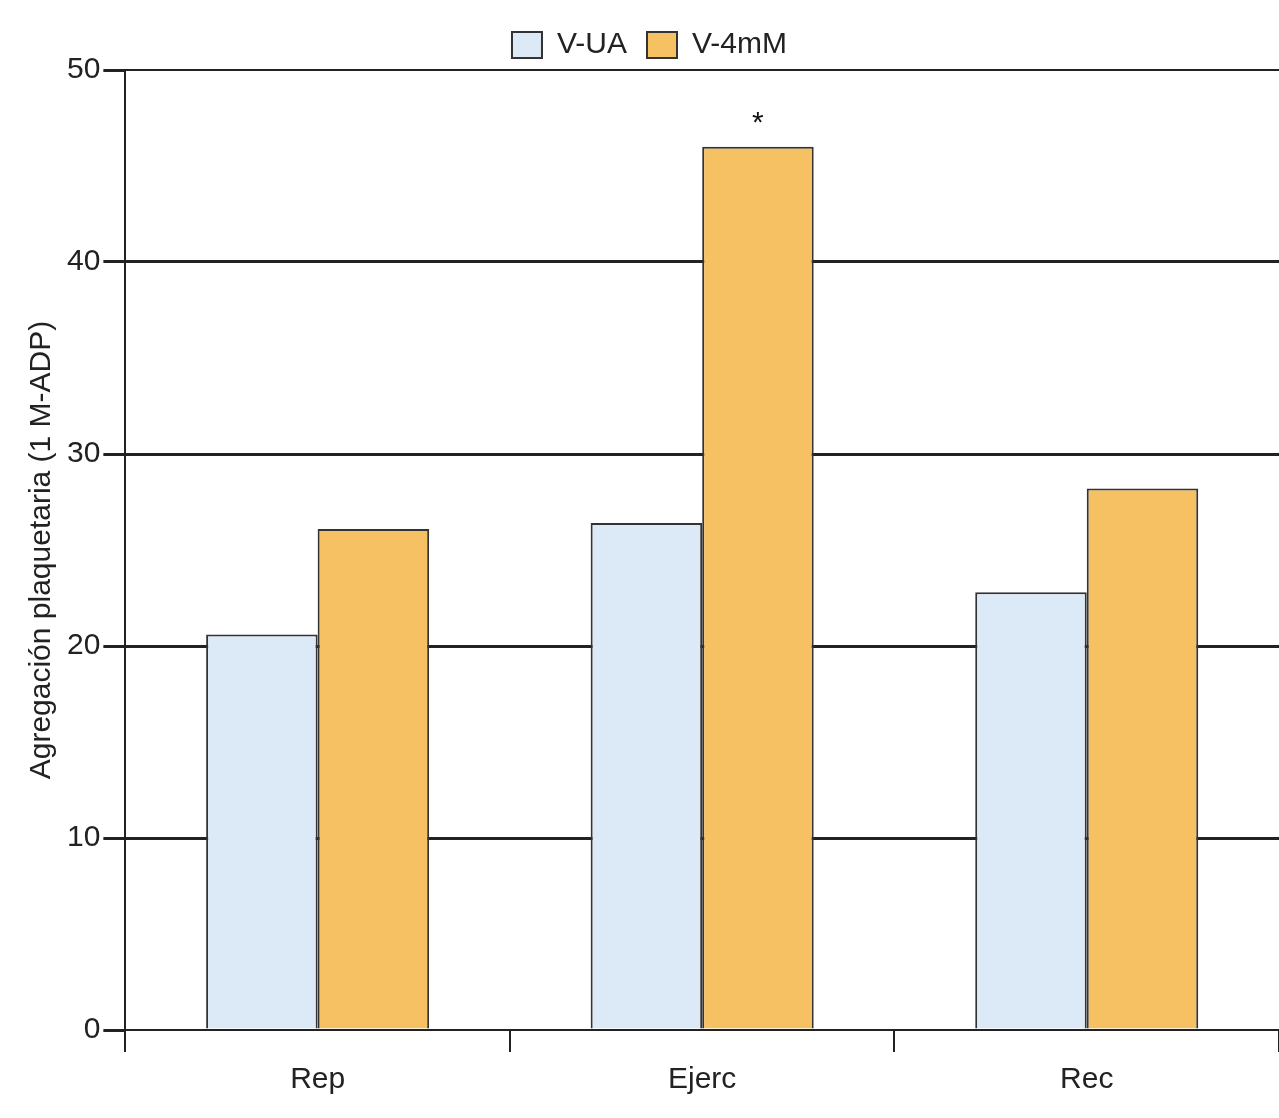  Describe the element at coordinates (318, 1078) in the screenshot. I see `x-tick-label: Rep` at that location.